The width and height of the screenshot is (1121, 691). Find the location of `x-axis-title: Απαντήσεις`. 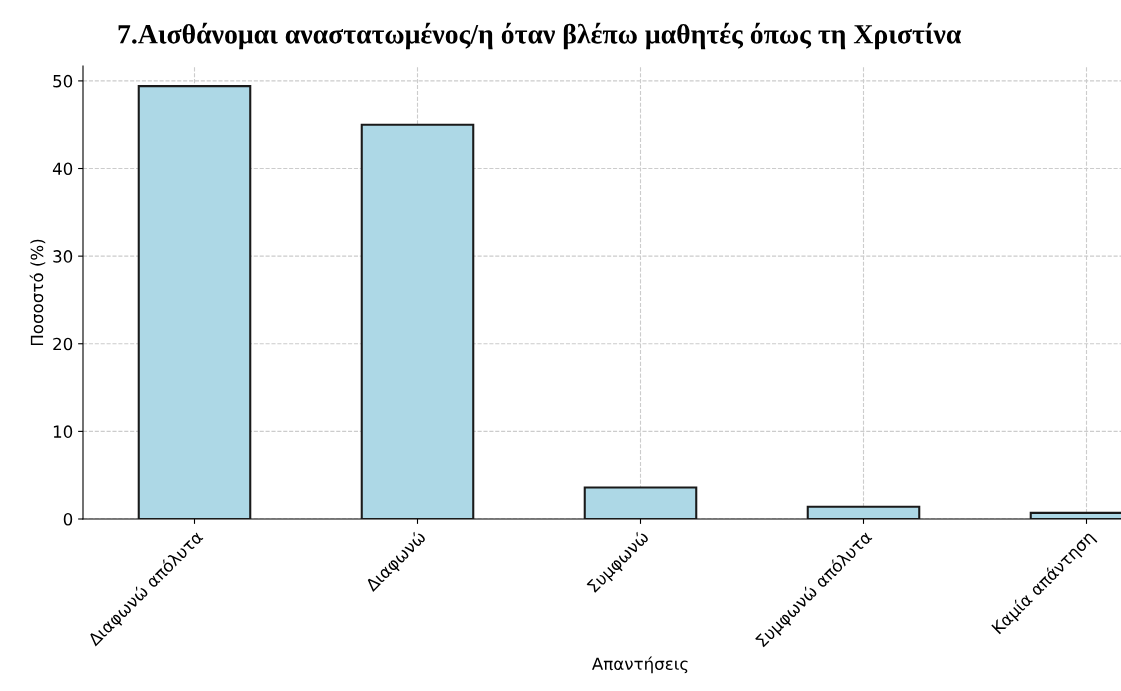

x-axis-title: Απαντήσεις is located at coordinates (639, 665).